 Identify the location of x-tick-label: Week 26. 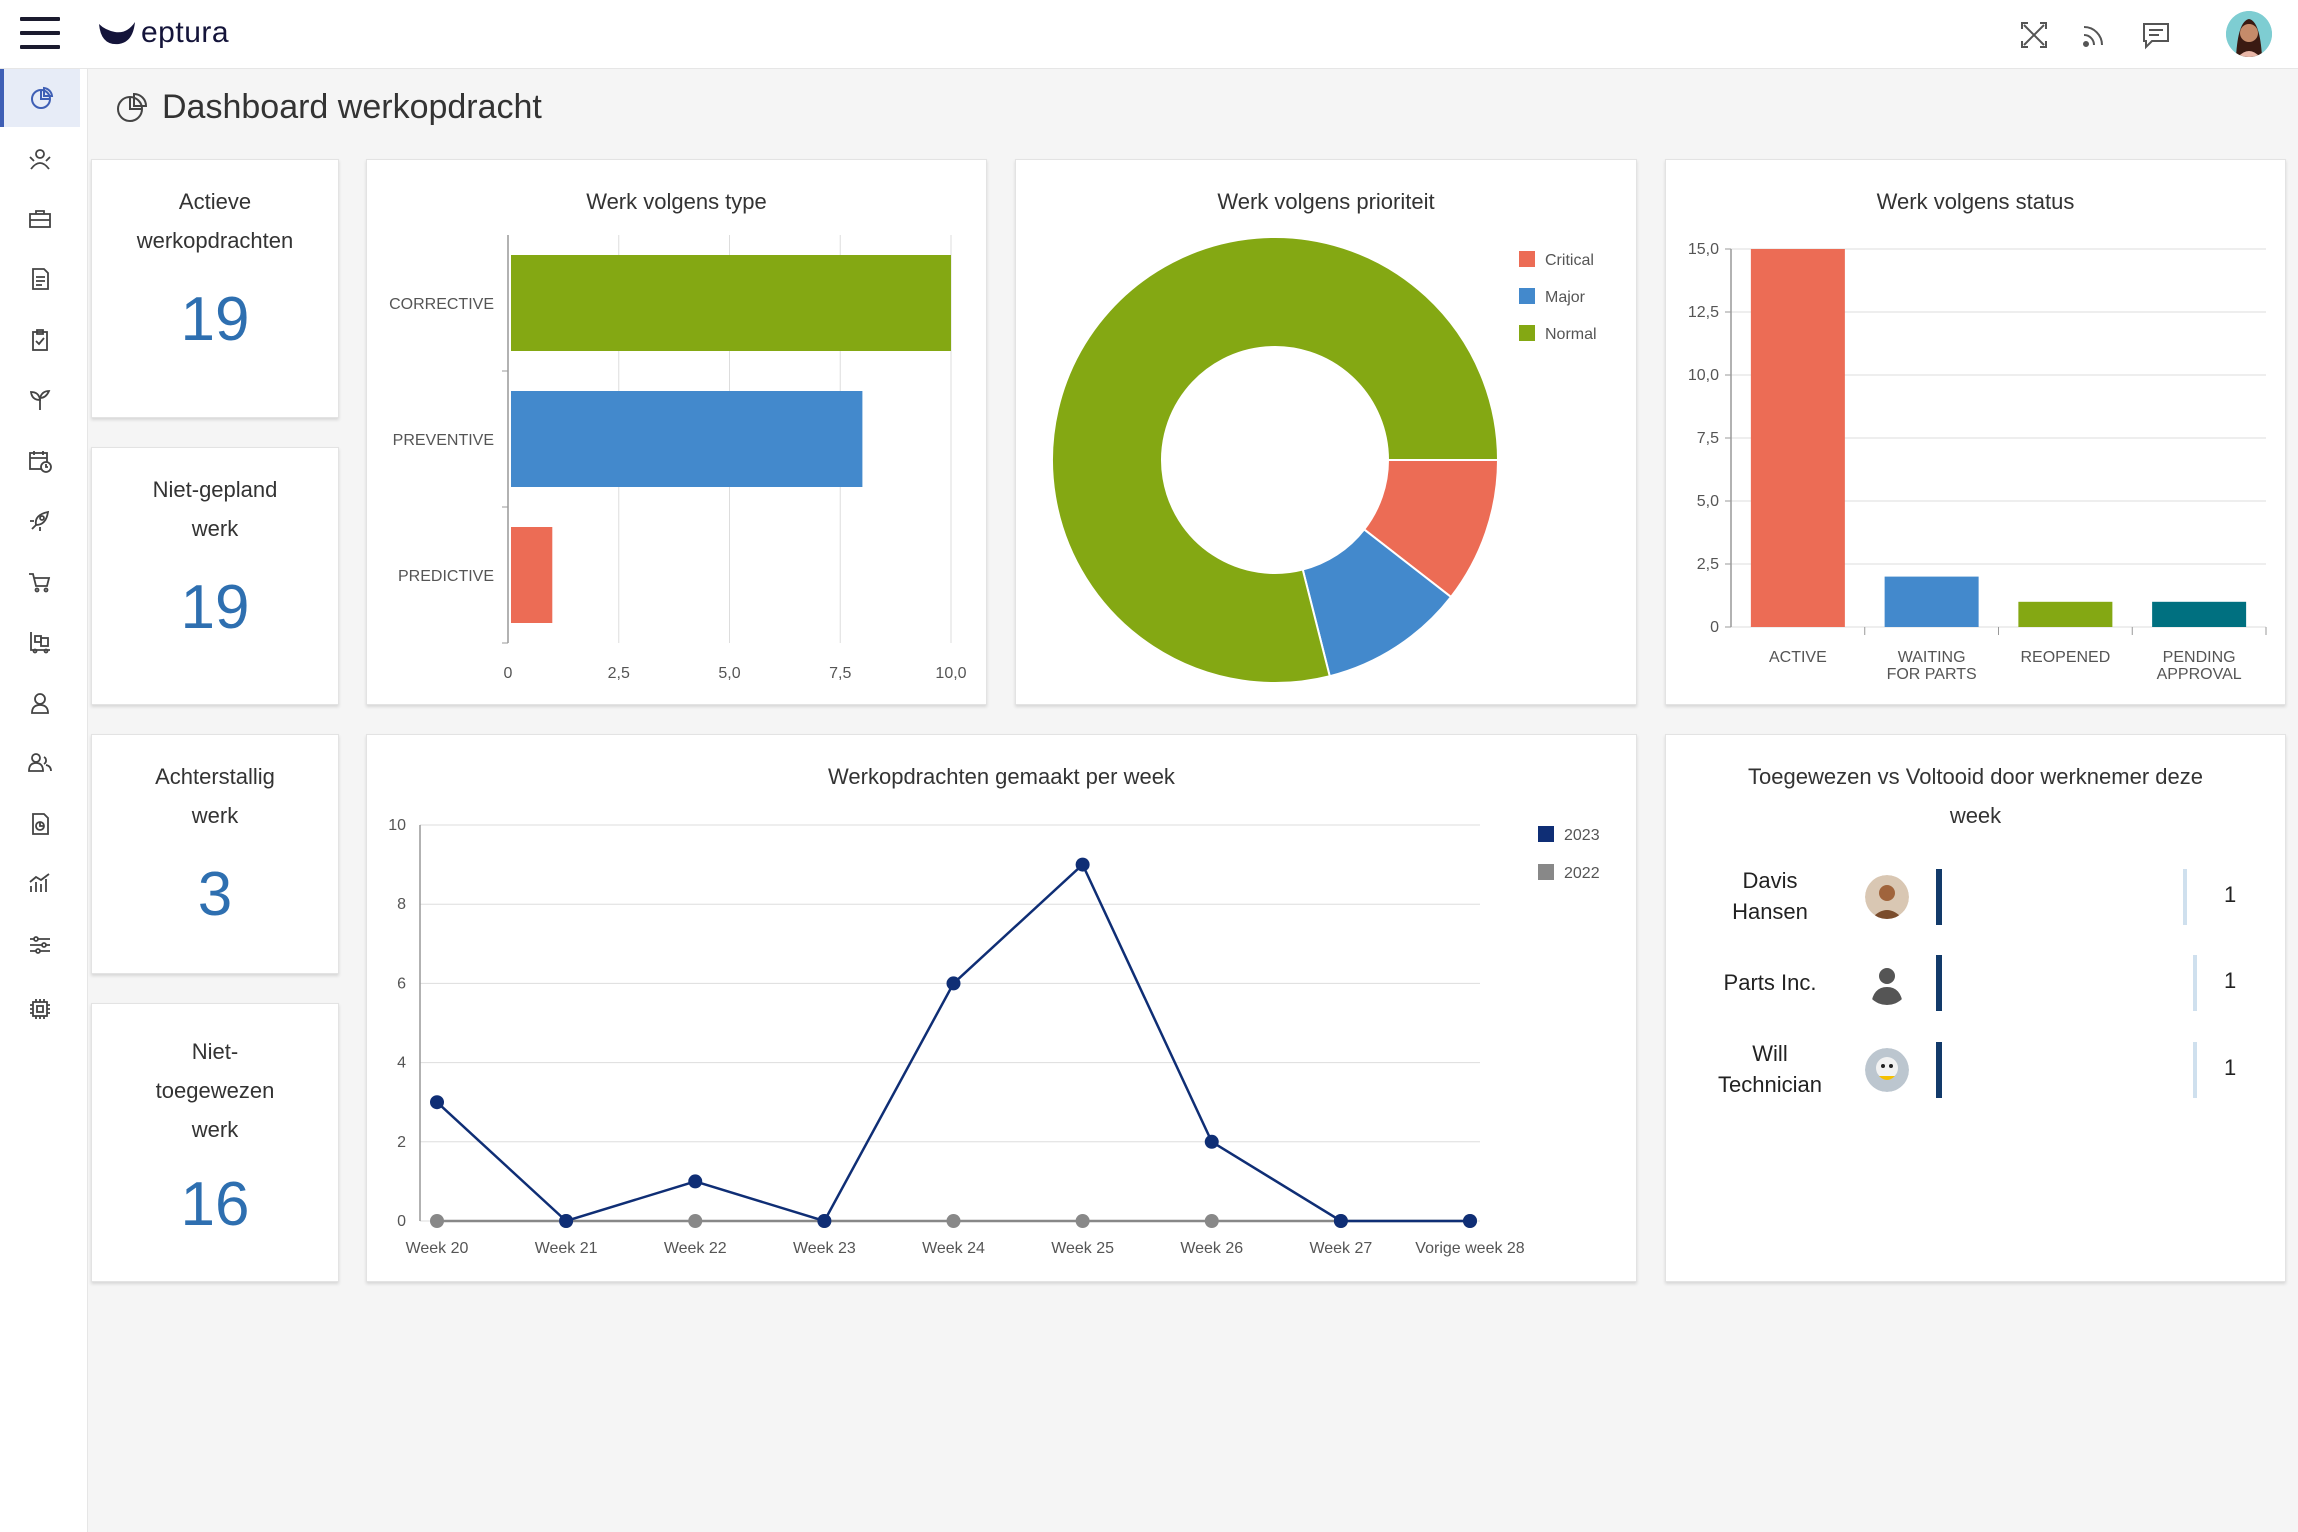
(1211, 1248).